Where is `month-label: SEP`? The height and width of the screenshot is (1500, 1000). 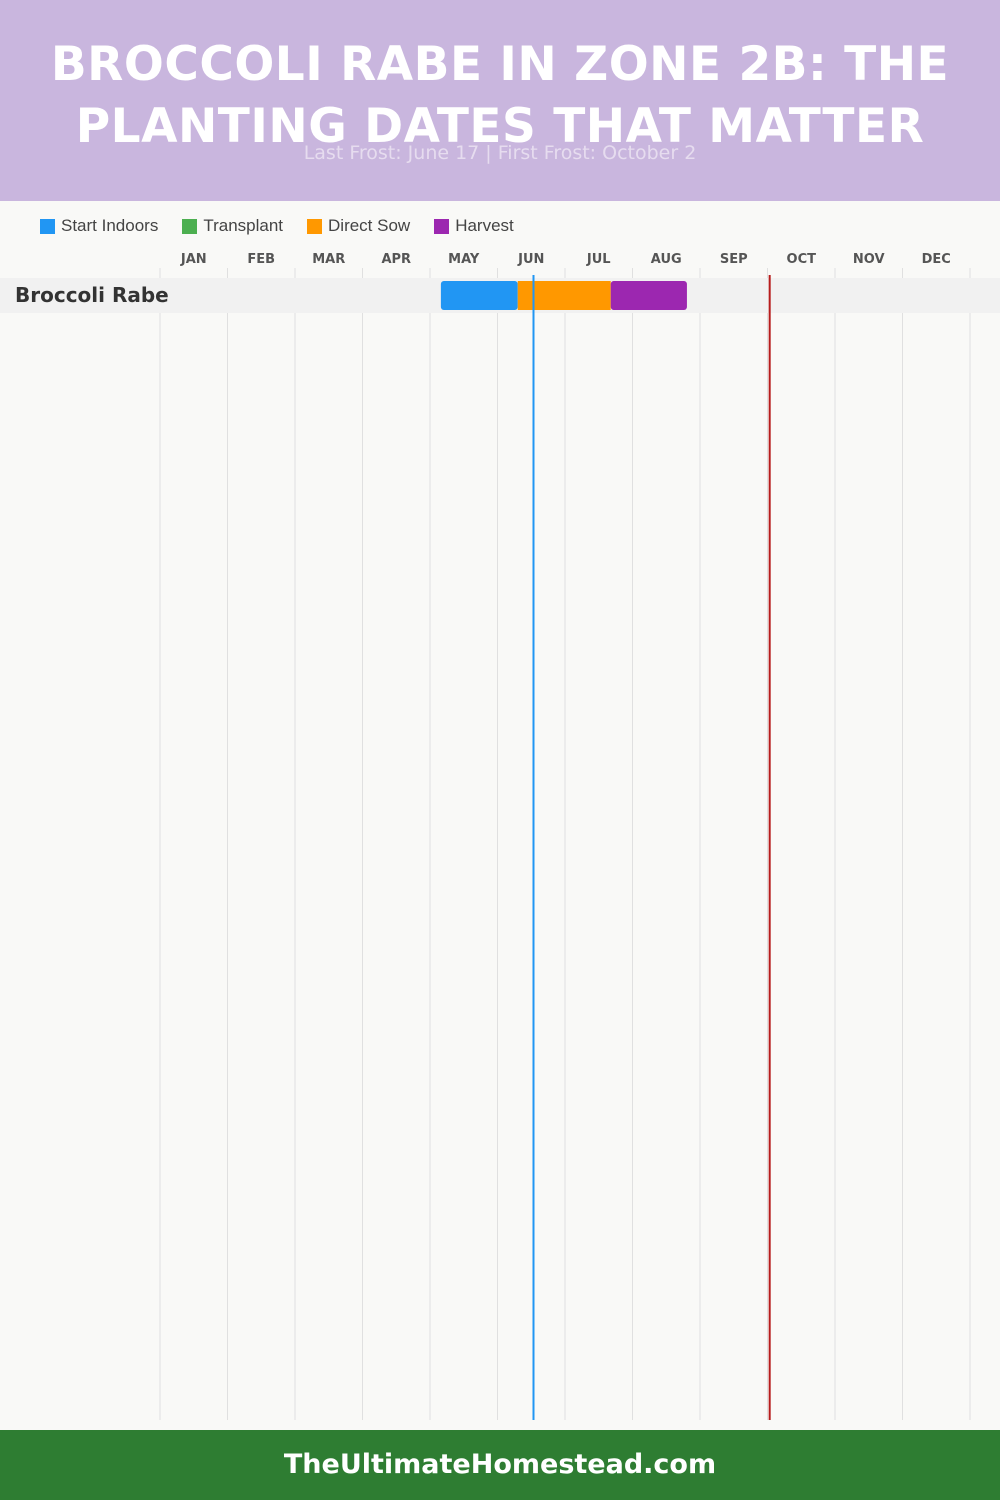
month-label: SEP is located at coordinates (734, 259).